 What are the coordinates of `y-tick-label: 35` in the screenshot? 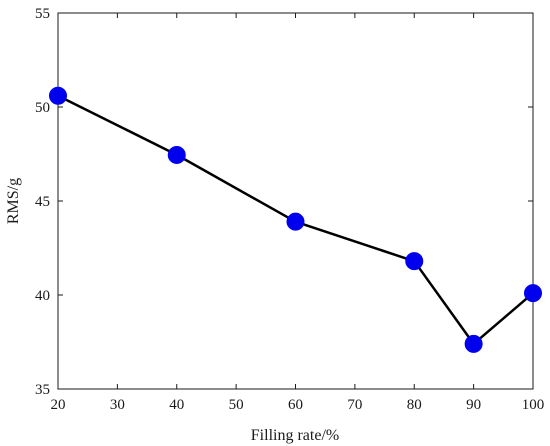 It's located at (42, 390).